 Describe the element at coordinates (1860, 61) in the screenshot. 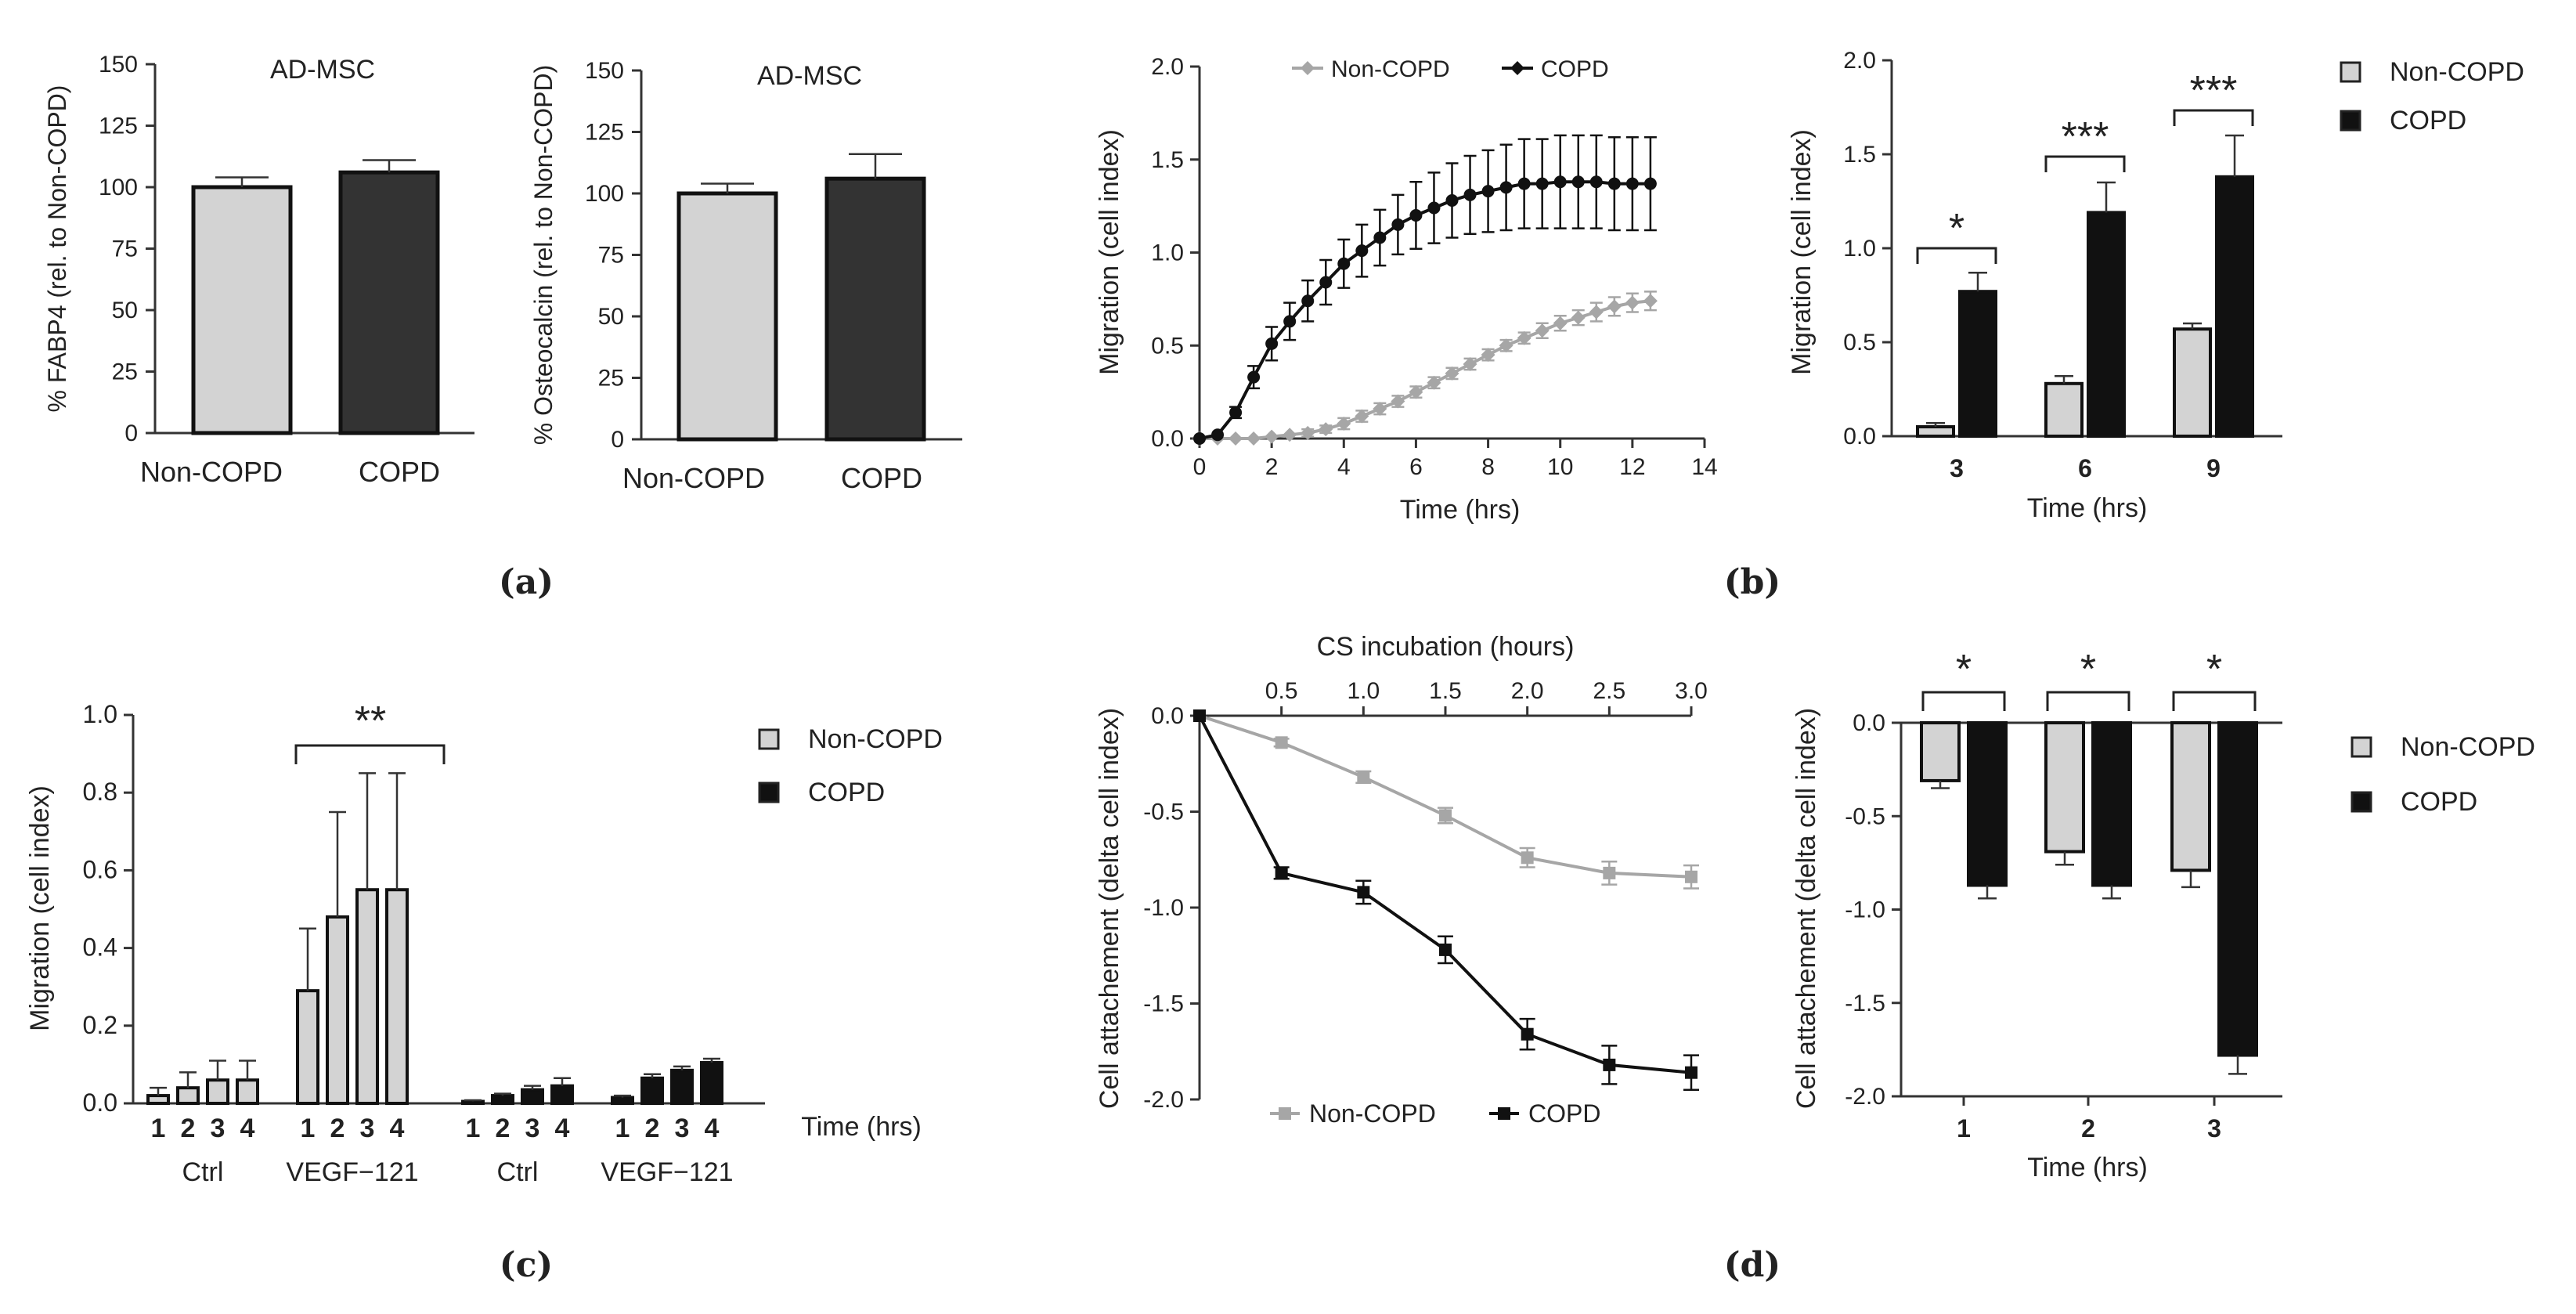

I see `migration-bars-y-tick-label: 2.0` at that location.